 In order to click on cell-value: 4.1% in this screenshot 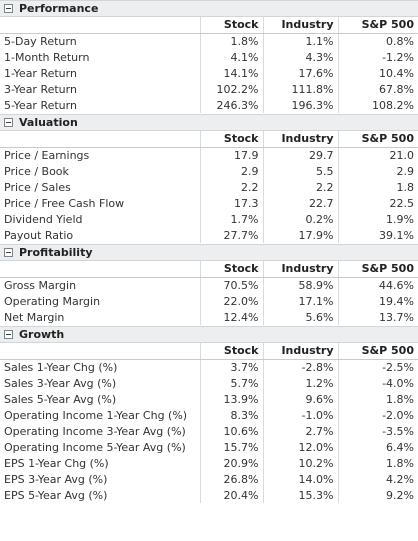, I will do `click(231, 57)`.